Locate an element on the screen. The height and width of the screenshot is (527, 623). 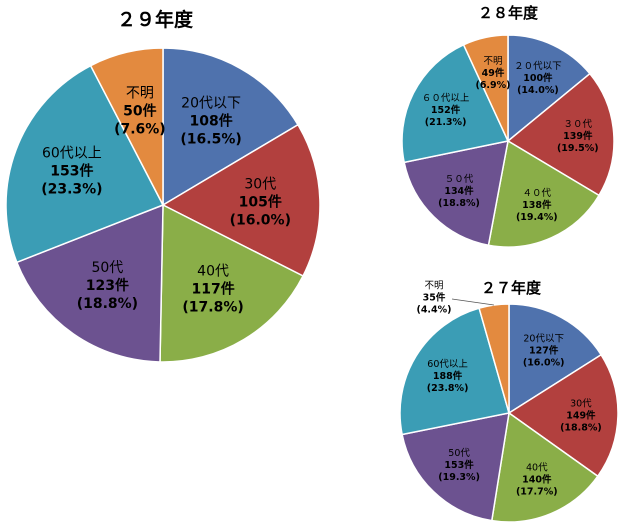
slice-label-category: ２０代以下 is located at coordinates (538, 66).